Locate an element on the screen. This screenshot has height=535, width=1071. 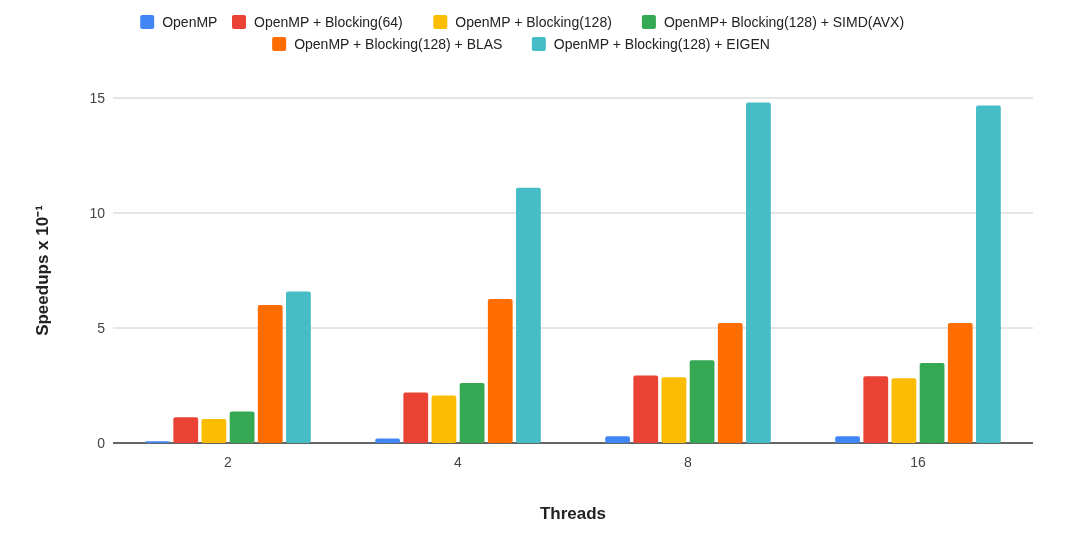
legend-label: OpenMP+ Blocking(128) + SIMD(AVX) is located at coordinates (784, 21).